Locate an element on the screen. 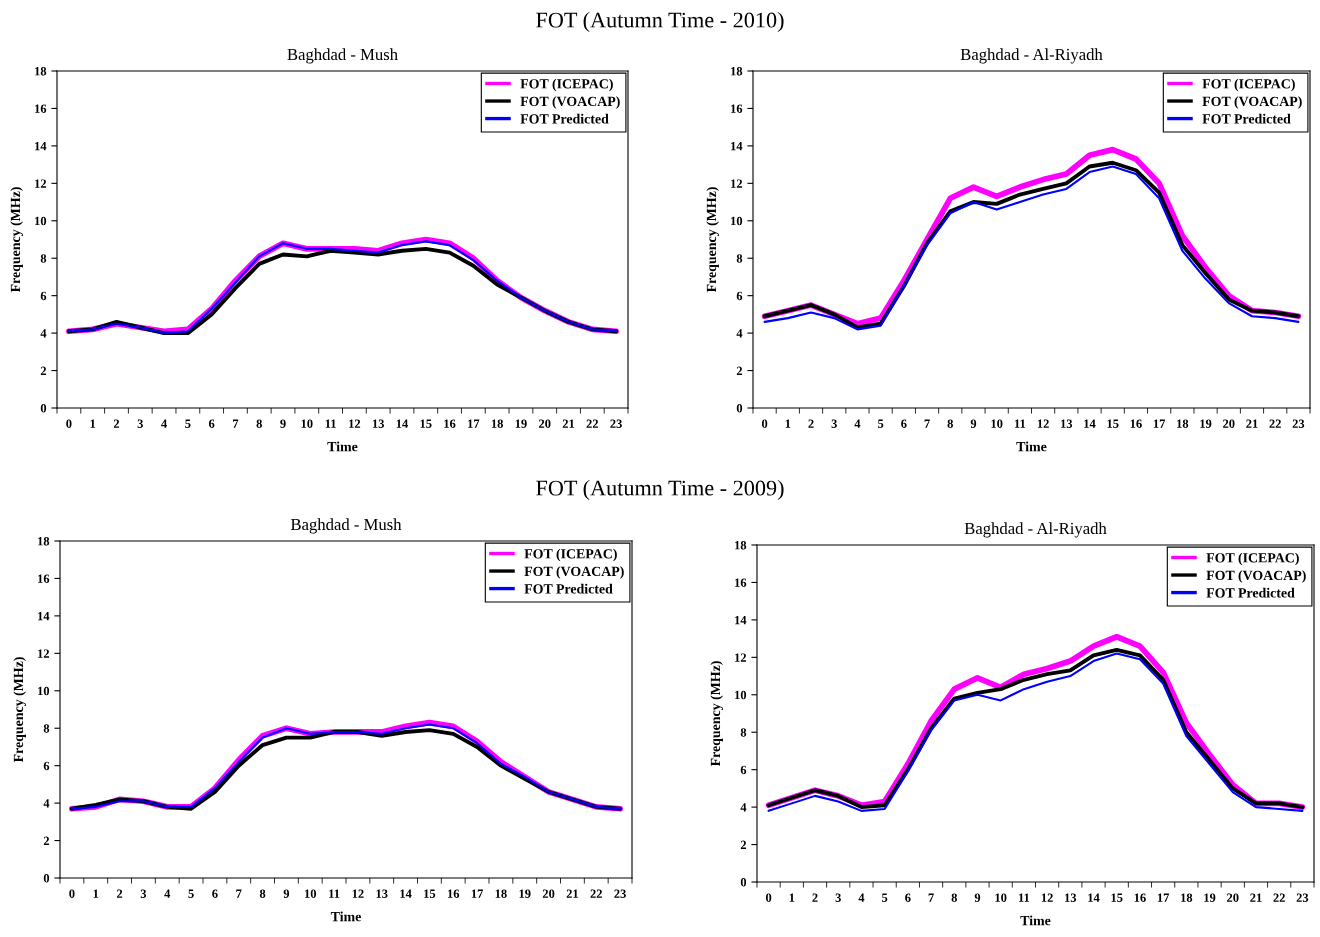  x-tick-label: 0 is located at coordinates (768, 897).